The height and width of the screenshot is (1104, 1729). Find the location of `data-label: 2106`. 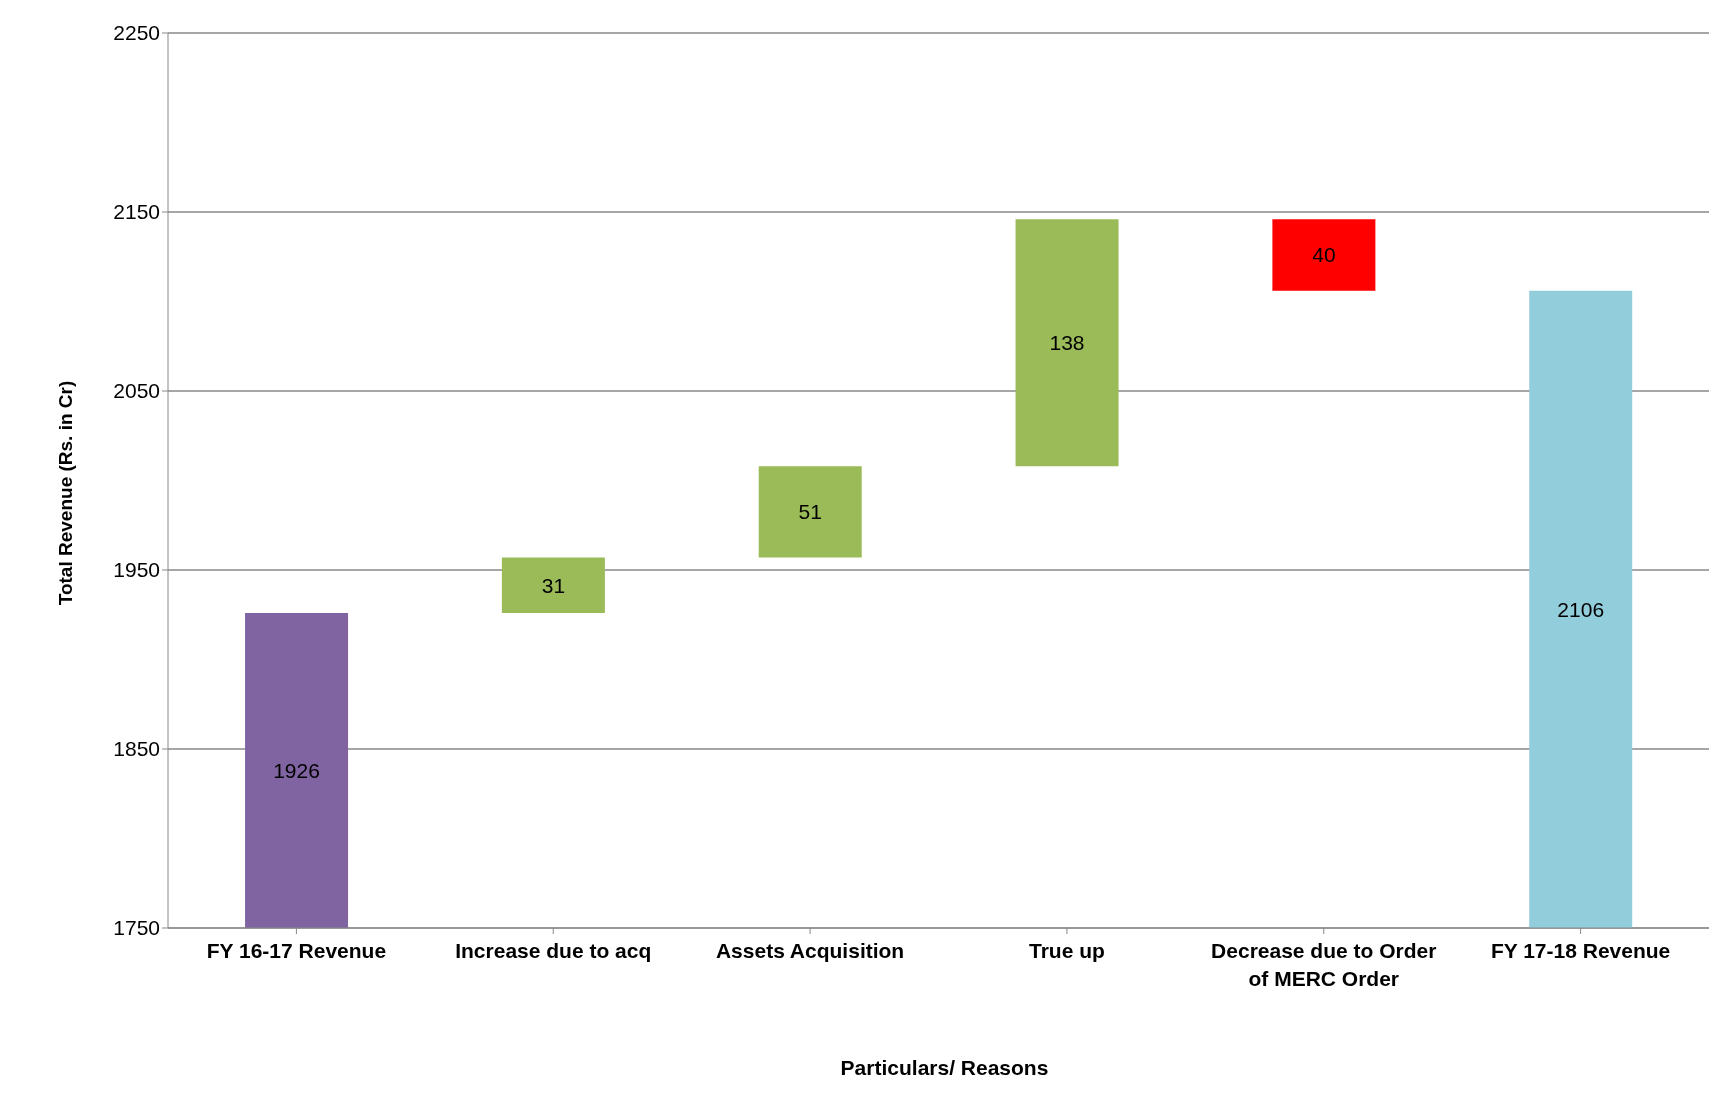

data-label: 2106 is located at coordinates (1581, 609).